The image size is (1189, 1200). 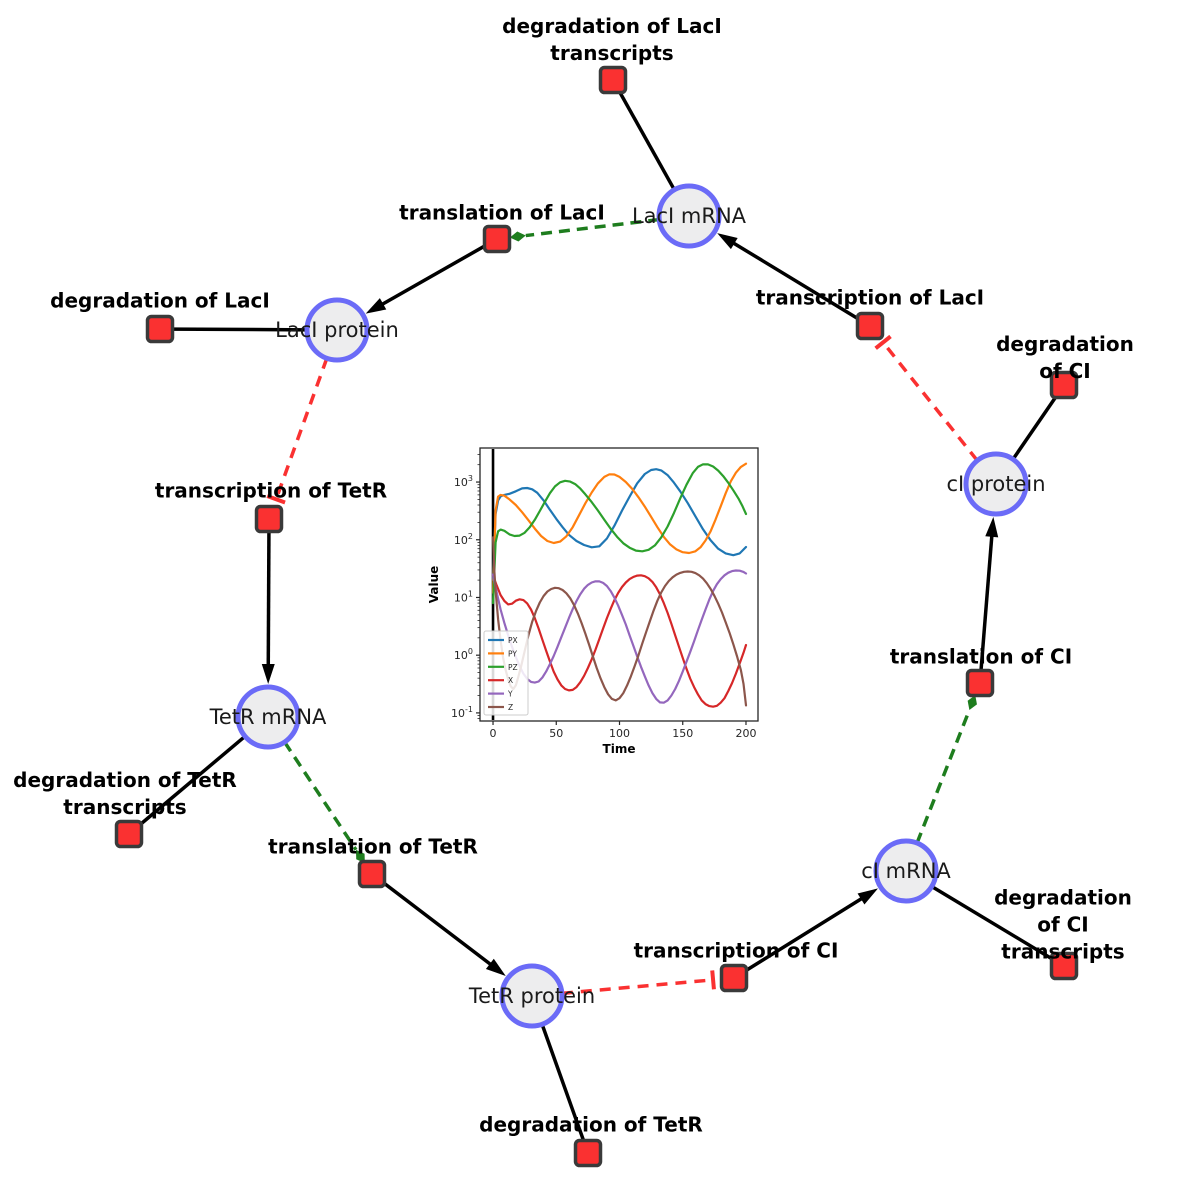 I want to click on legend-label-PZ: PZ, so click(x=513, y=667).